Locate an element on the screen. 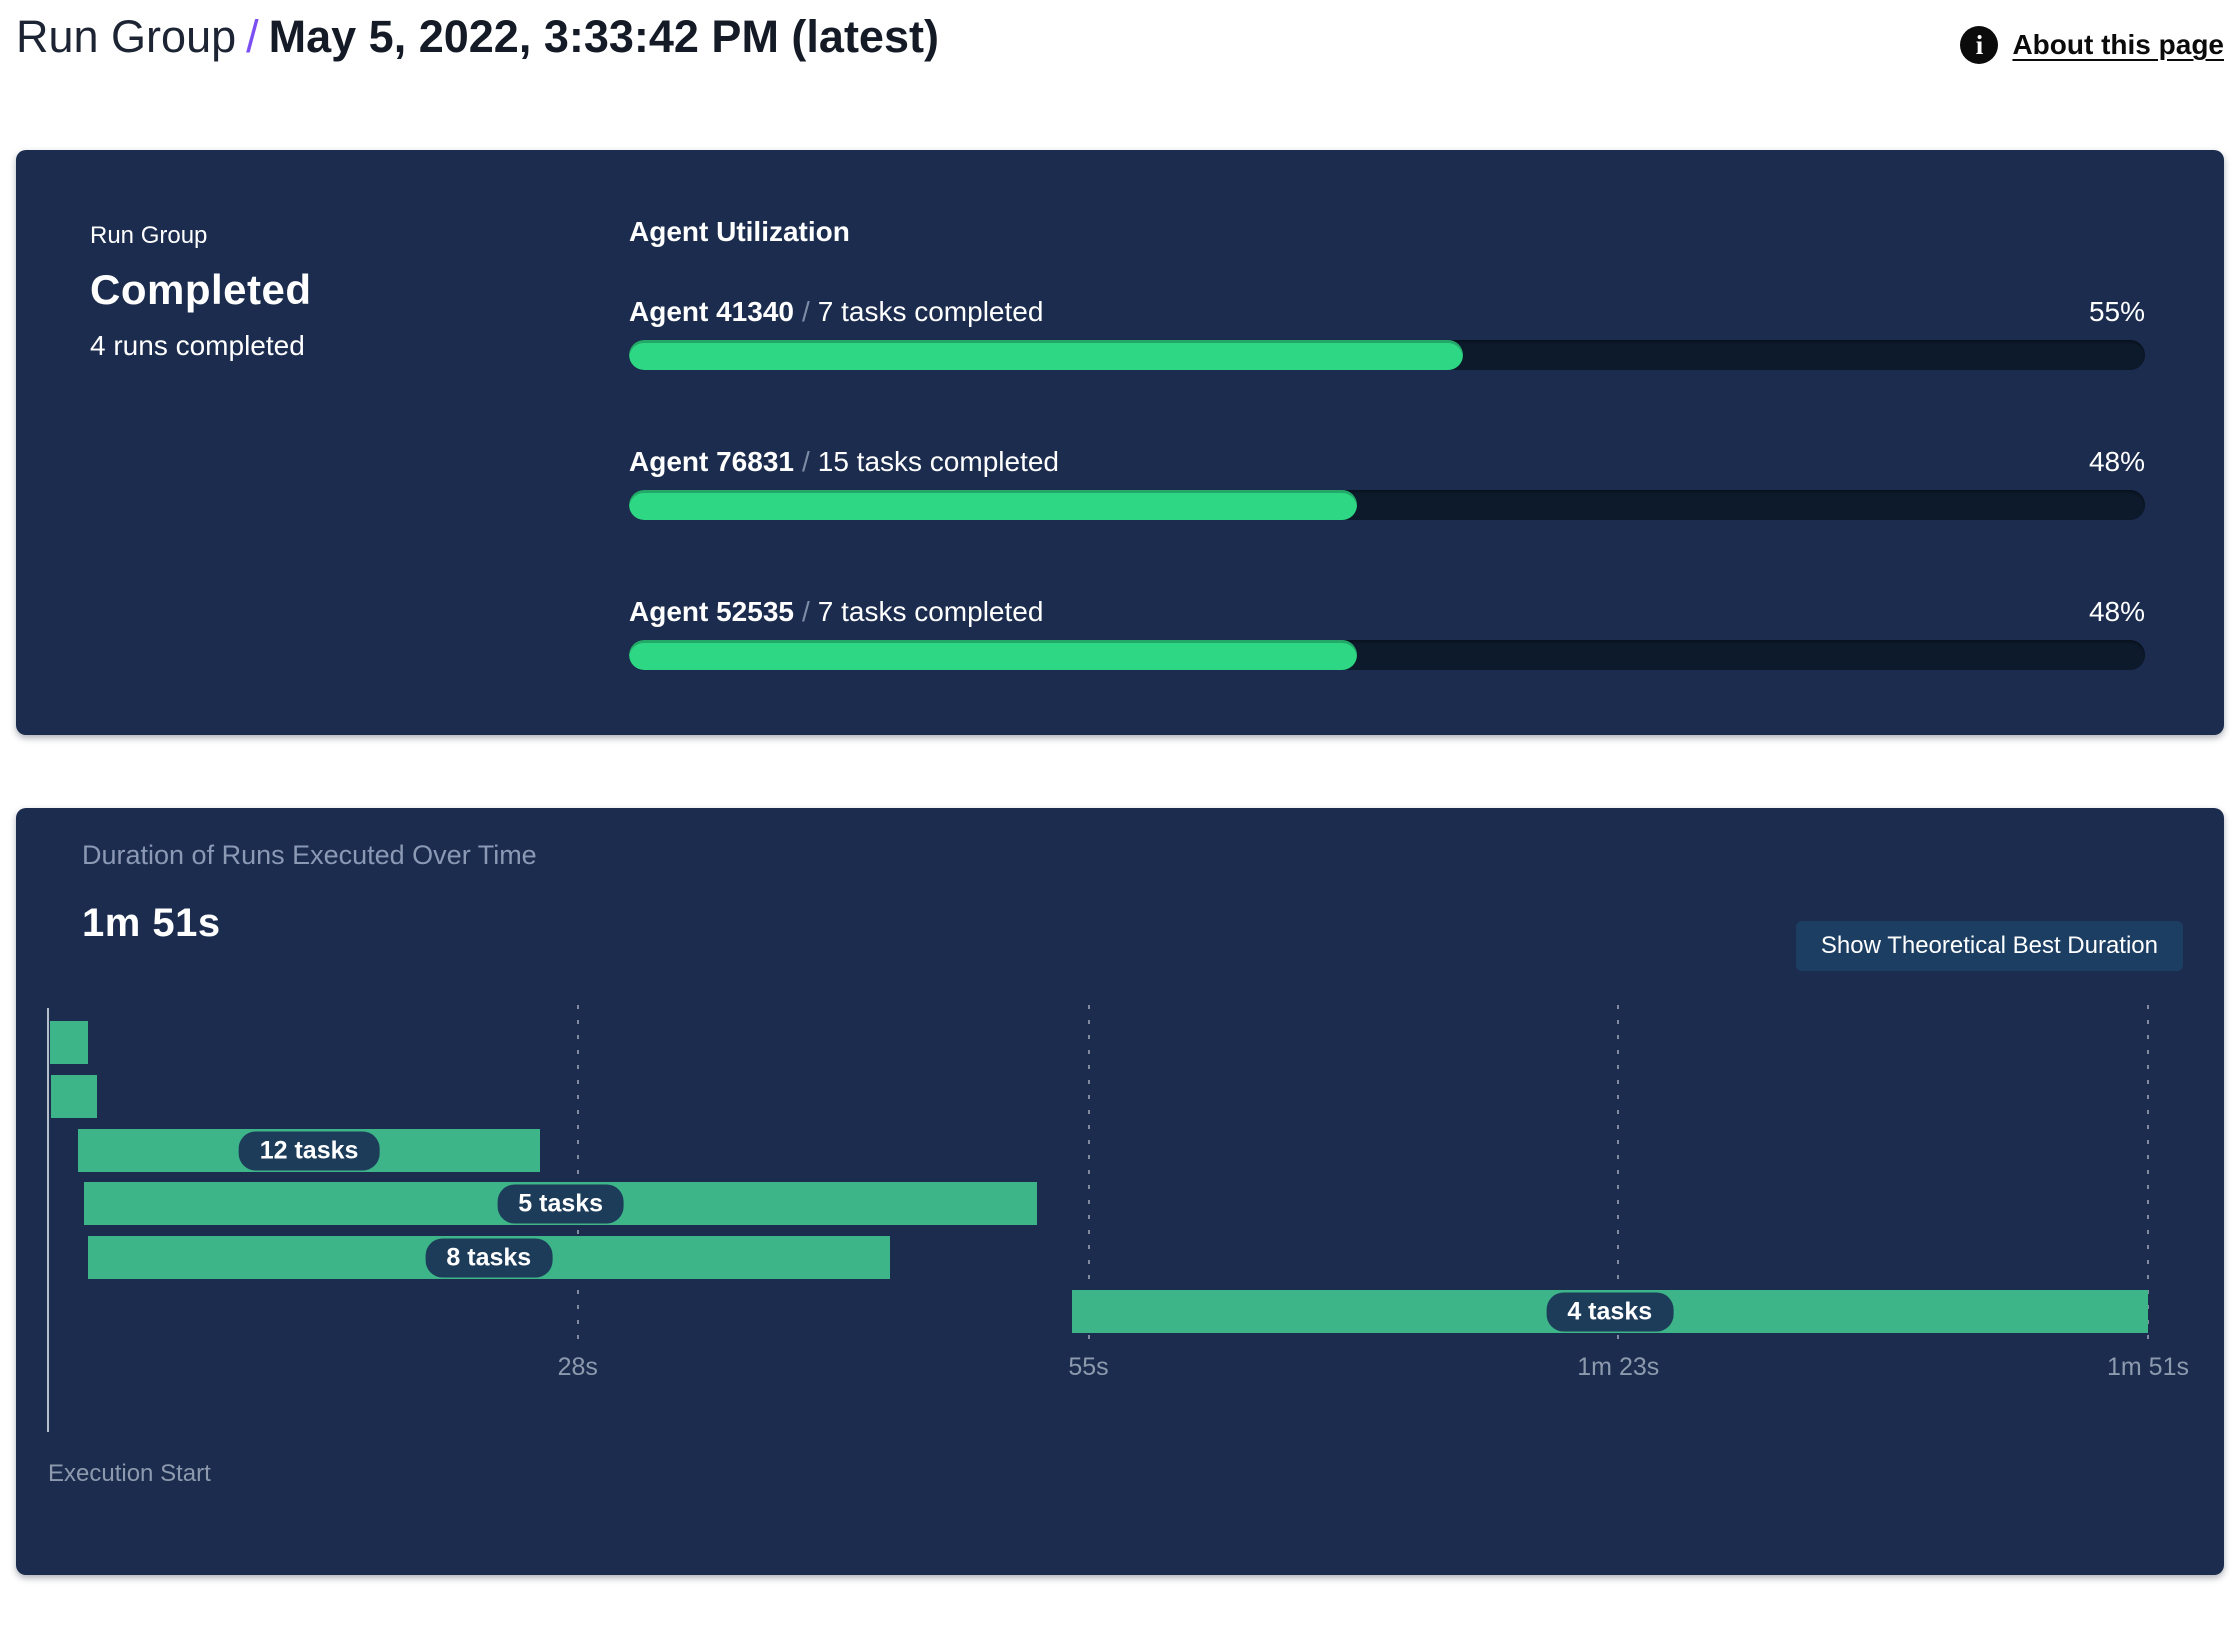 Image resolution: width=2240 pixels, height=1626 pixels. about-this-page: i About this page is located at coordinates (2092, 45).